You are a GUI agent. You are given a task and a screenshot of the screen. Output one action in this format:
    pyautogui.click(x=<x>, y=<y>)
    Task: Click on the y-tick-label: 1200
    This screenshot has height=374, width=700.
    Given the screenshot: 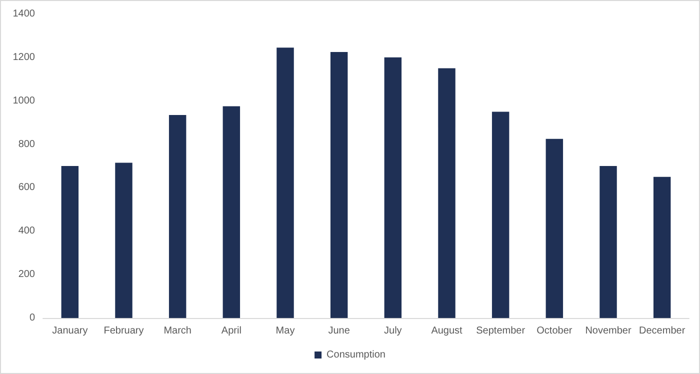 What is the action you would take?
    pyautogui.click(x=24, y=57)
    